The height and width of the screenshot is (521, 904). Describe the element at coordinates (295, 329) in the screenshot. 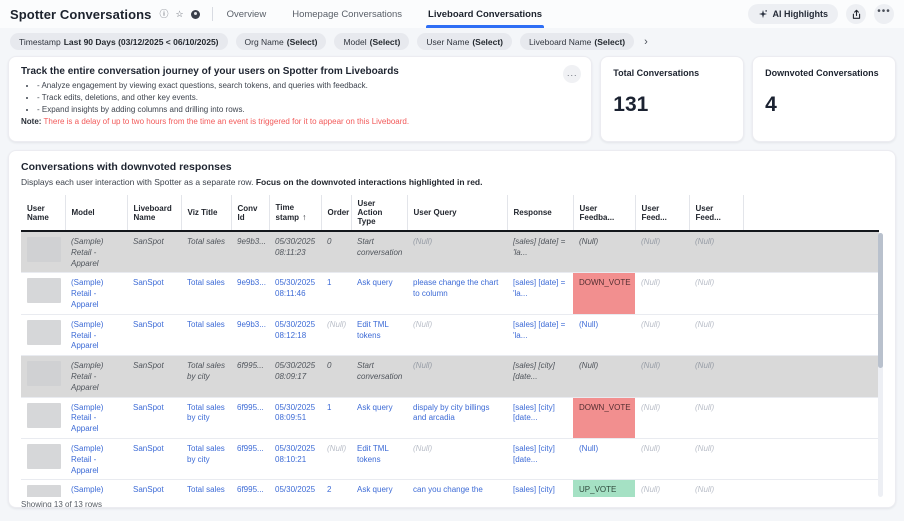

I see `cell-timestamp: 05/30/2025 08:12:18` at that location.